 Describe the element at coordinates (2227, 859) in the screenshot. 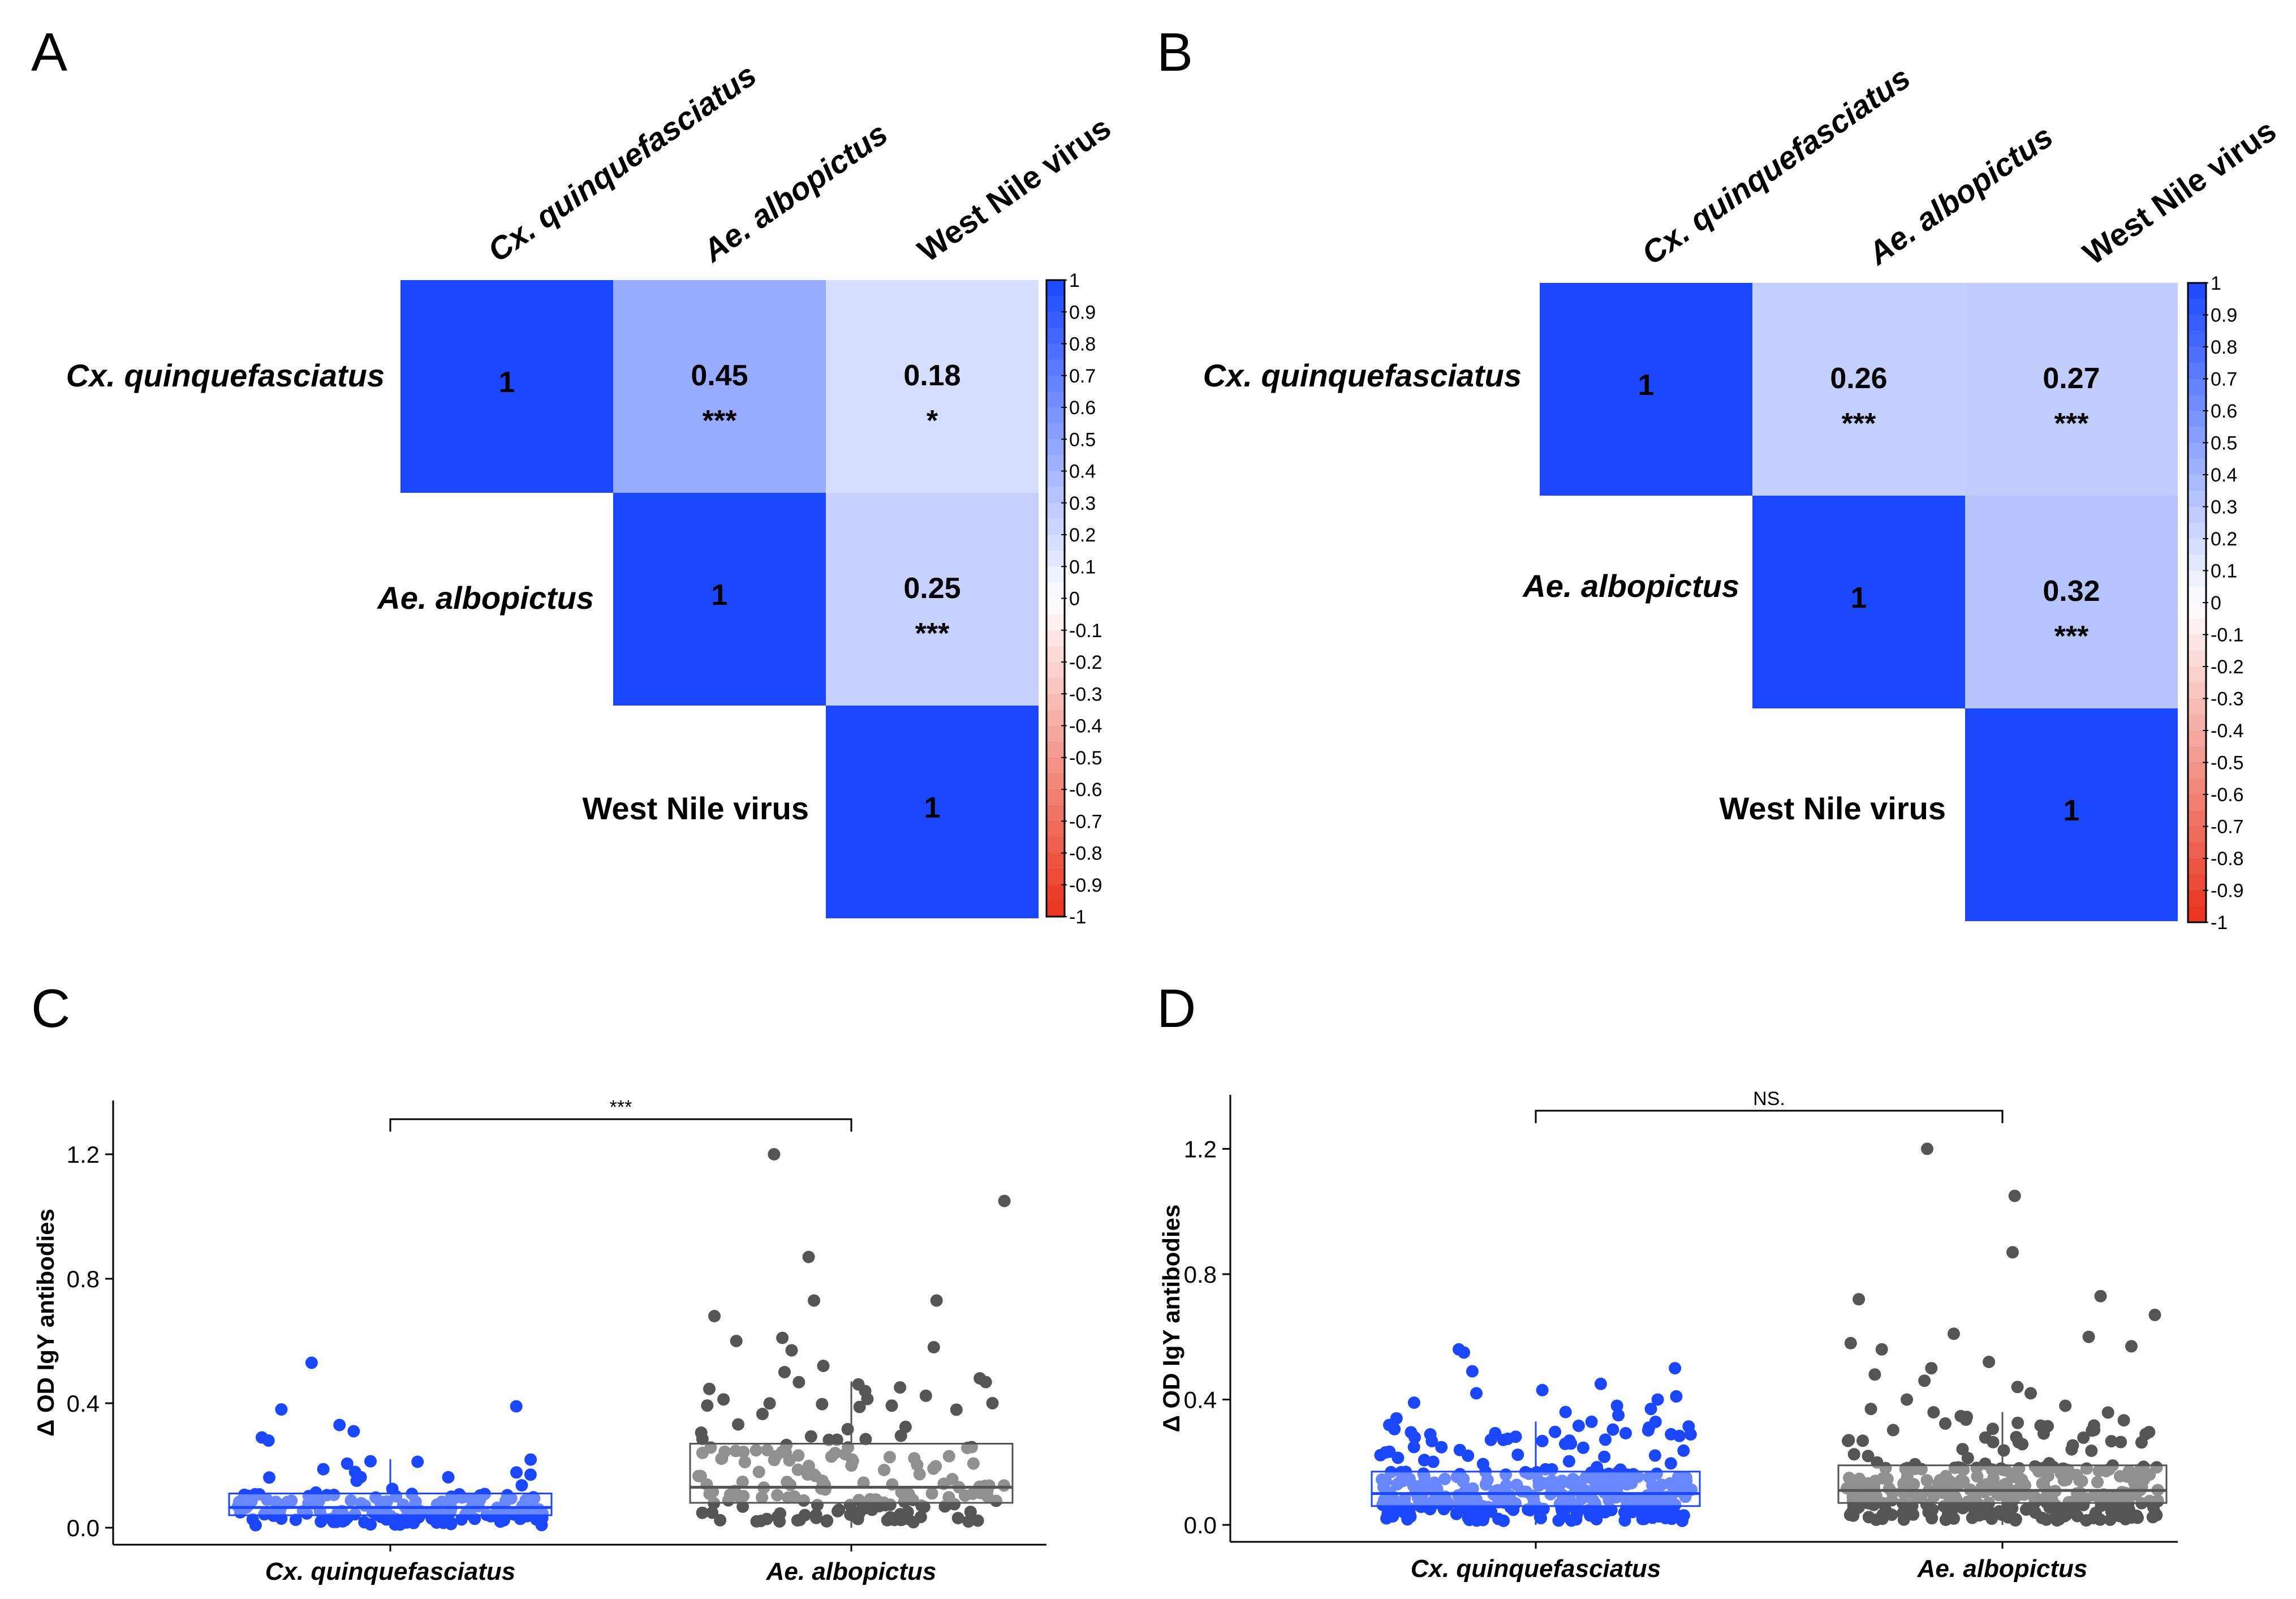

I see `colorbar-tick-label: -0.8` at that location.